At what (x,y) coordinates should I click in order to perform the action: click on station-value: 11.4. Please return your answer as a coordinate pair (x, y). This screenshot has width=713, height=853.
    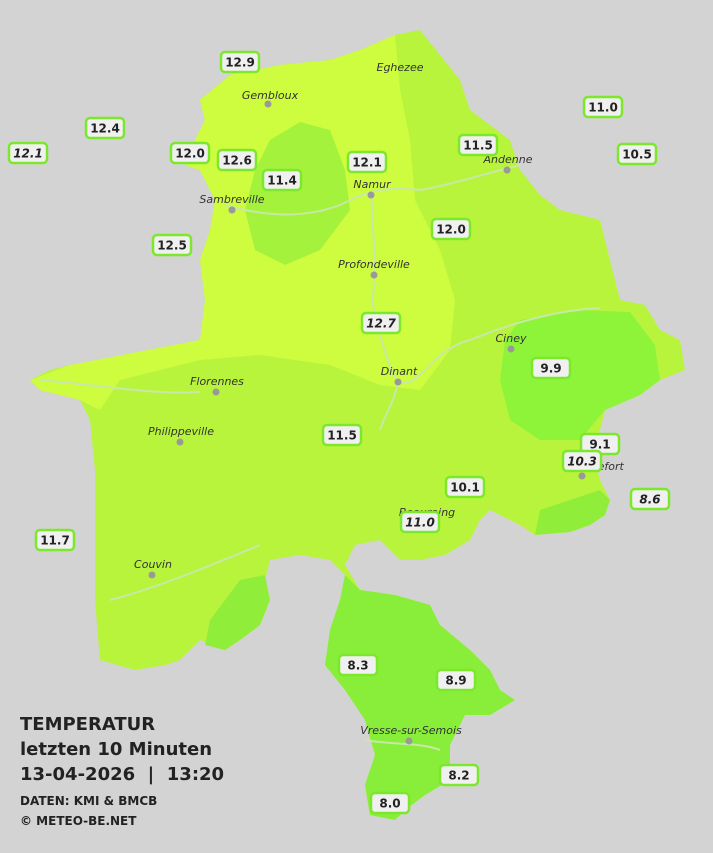
    Looking at the image, I should click on (282, 181).